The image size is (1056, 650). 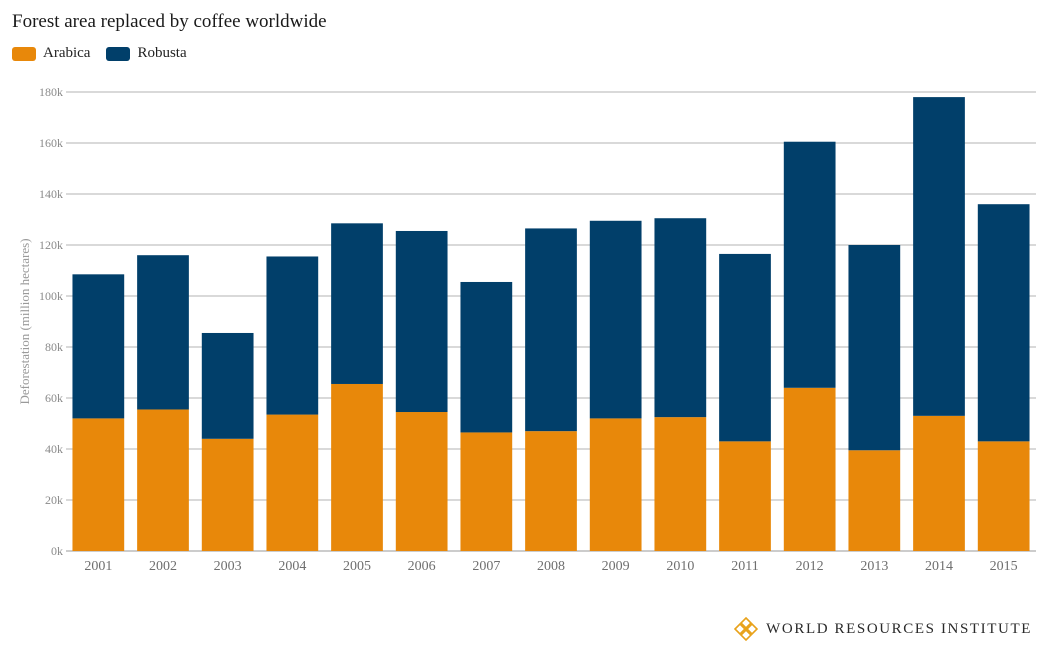 I want to click on y-tick-label: 160k, so click(x=51, y=143).